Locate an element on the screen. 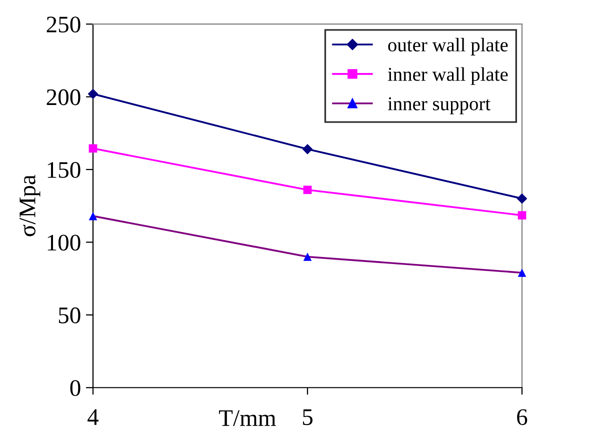  y-axis-title: σ/Mpa is located at coordinates (30, 205).